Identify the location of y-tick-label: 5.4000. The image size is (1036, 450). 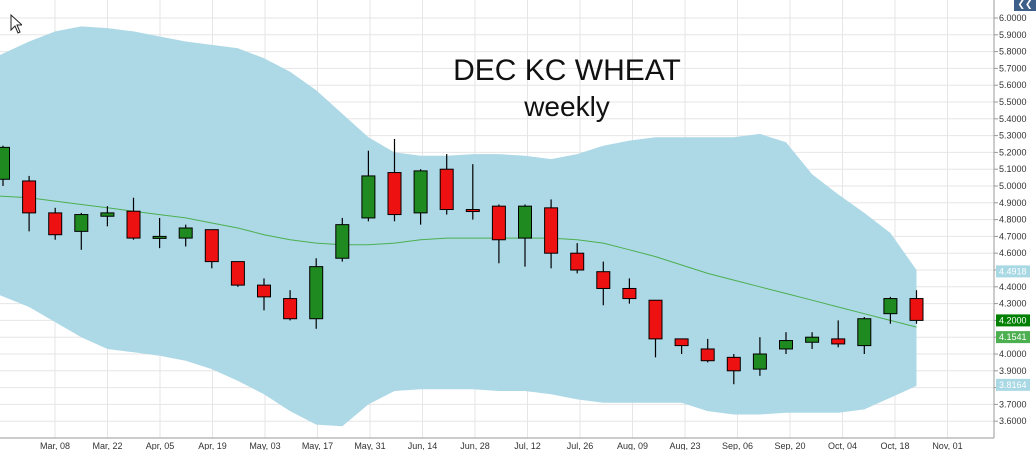
(1013, 119).